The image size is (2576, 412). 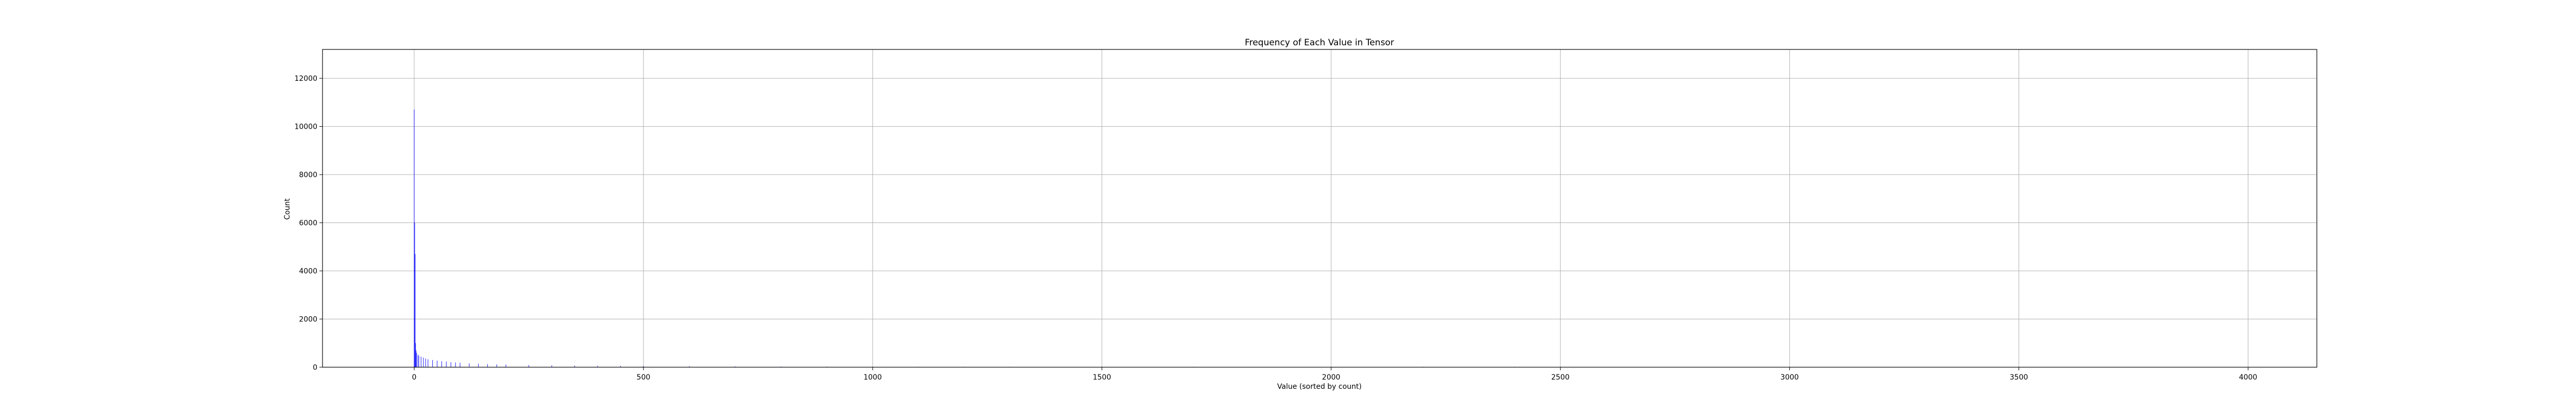 What do you see at coordinates (1331, 378) in the screenshot?
I see `x-tick-label: 2000` at bounding box center [1331, 378].